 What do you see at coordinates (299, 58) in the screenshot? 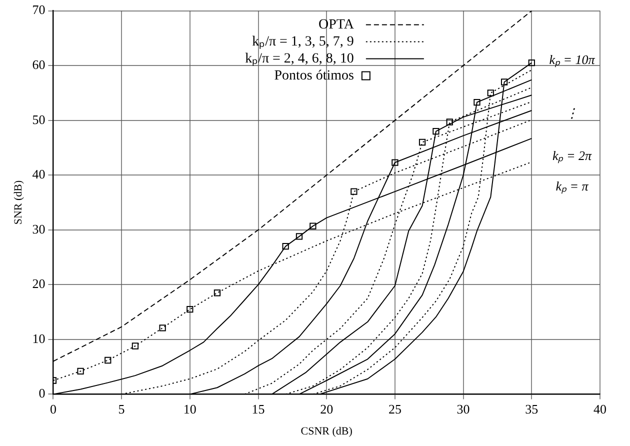
I see `legend-label: kₚ/π = 2, 4, 6, 8, 10` at bounding box center [299, 58].